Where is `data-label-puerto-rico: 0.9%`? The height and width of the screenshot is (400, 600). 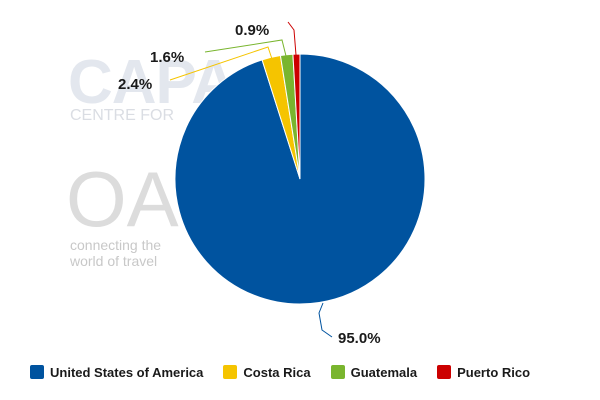 data-label-puerto-rico: 0.9% is located at coordinates (252, 30).